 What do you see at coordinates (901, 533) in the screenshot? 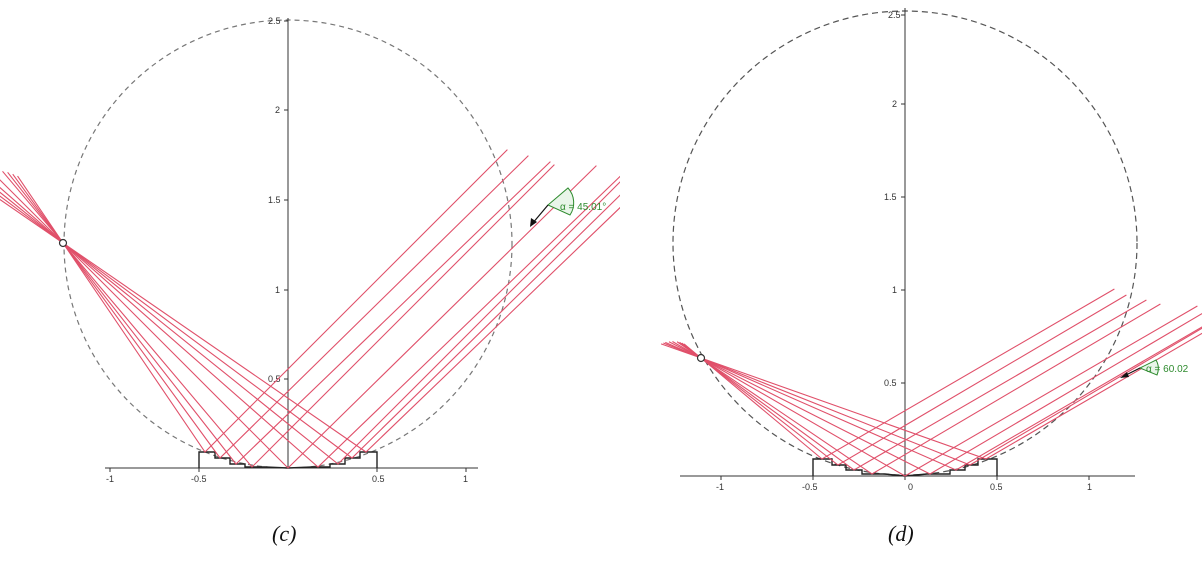
I see `caption-d: (d)` at bounding box center [901, 533].